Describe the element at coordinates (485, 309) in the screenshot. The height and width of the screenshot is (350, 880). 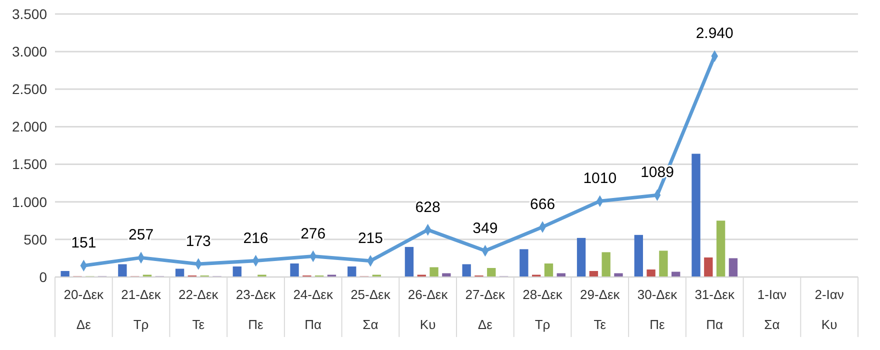
I see `x-tick-label: 27-Δεκ Δε` at that location.